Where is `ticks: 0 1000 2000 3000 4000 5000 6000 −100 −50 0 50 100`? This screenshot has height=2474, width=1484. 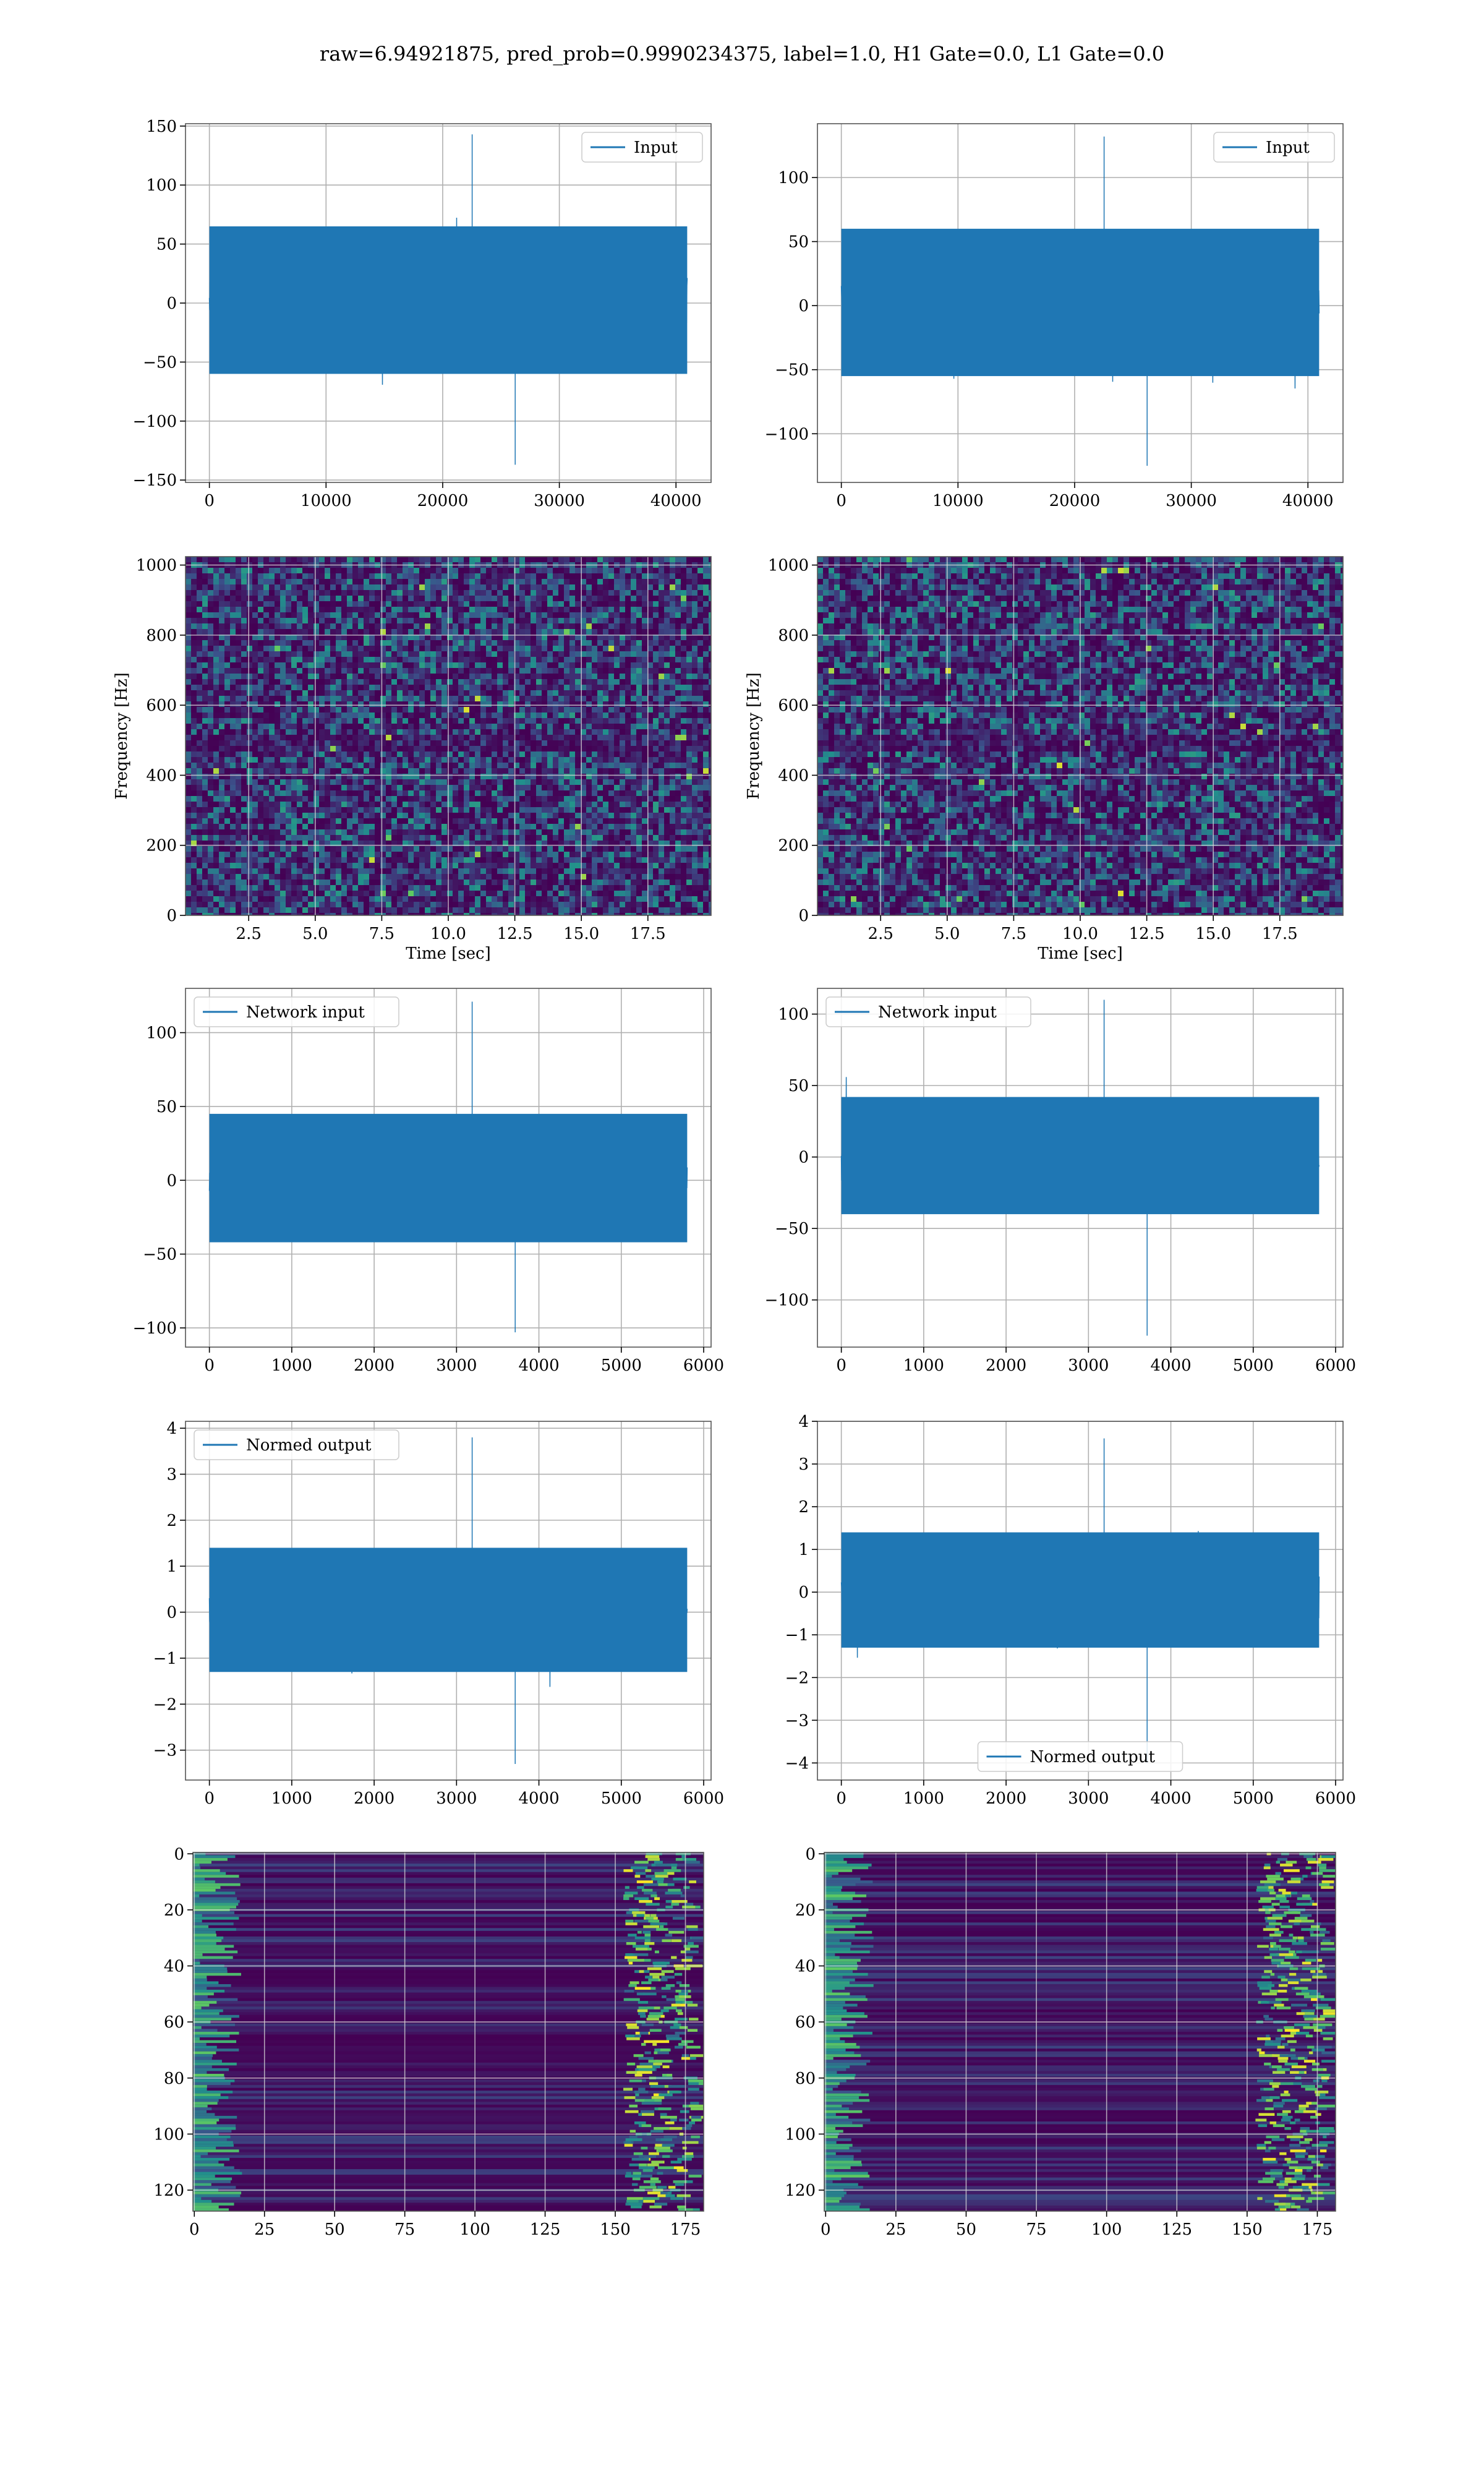 ticks: 0 1000 2000 3000 4000 5000 6000 −100 −50 0 50 100 is located at coordinates (429, 1199).